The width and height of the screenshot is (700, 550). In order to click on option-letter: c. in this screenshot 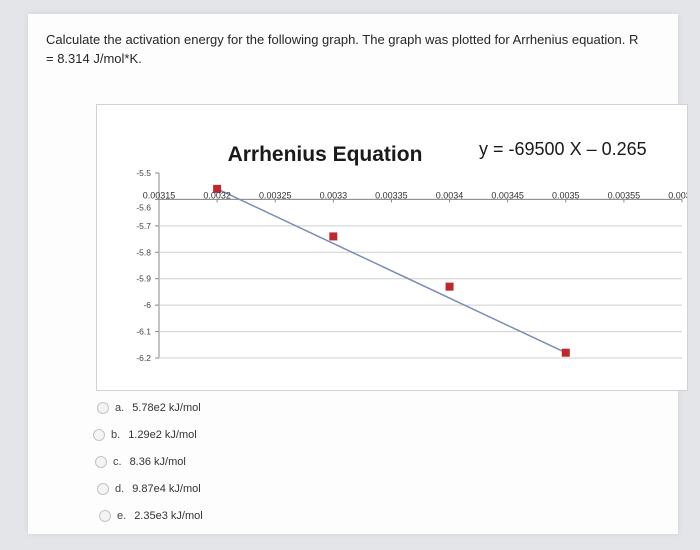, I will do `click(117, 462)`.